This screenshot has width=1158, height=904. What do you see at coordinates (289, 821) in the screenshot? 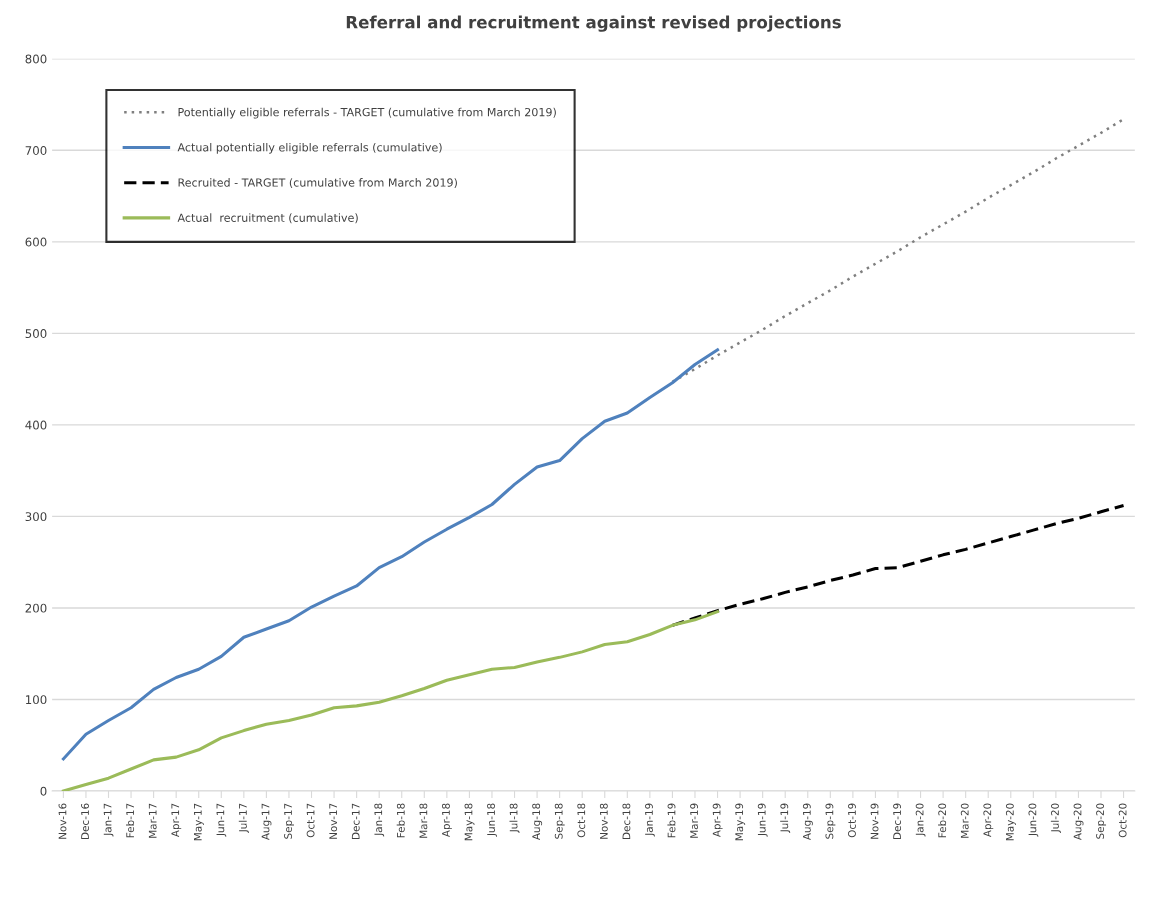
I see `x-tick-label: Sep-17` at bounding box center [289, 821].